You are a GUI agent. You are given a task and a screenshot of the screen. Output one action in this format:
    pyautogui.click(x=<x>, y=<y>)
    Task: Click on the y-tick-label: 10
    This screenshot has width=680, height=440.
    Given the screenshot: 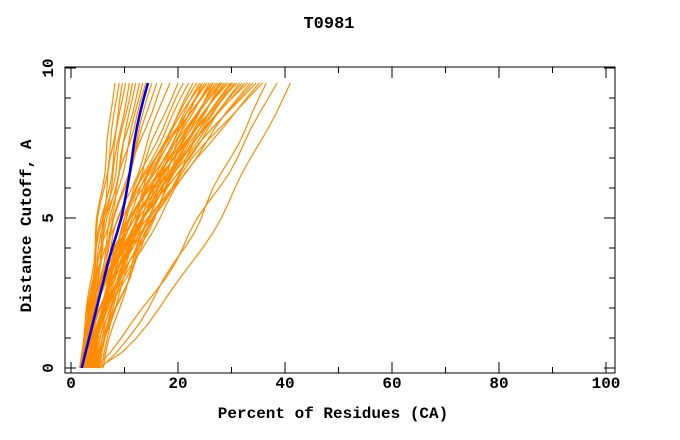 What is the action you would take?
    pyautogui.click(x=49, y=67)
    